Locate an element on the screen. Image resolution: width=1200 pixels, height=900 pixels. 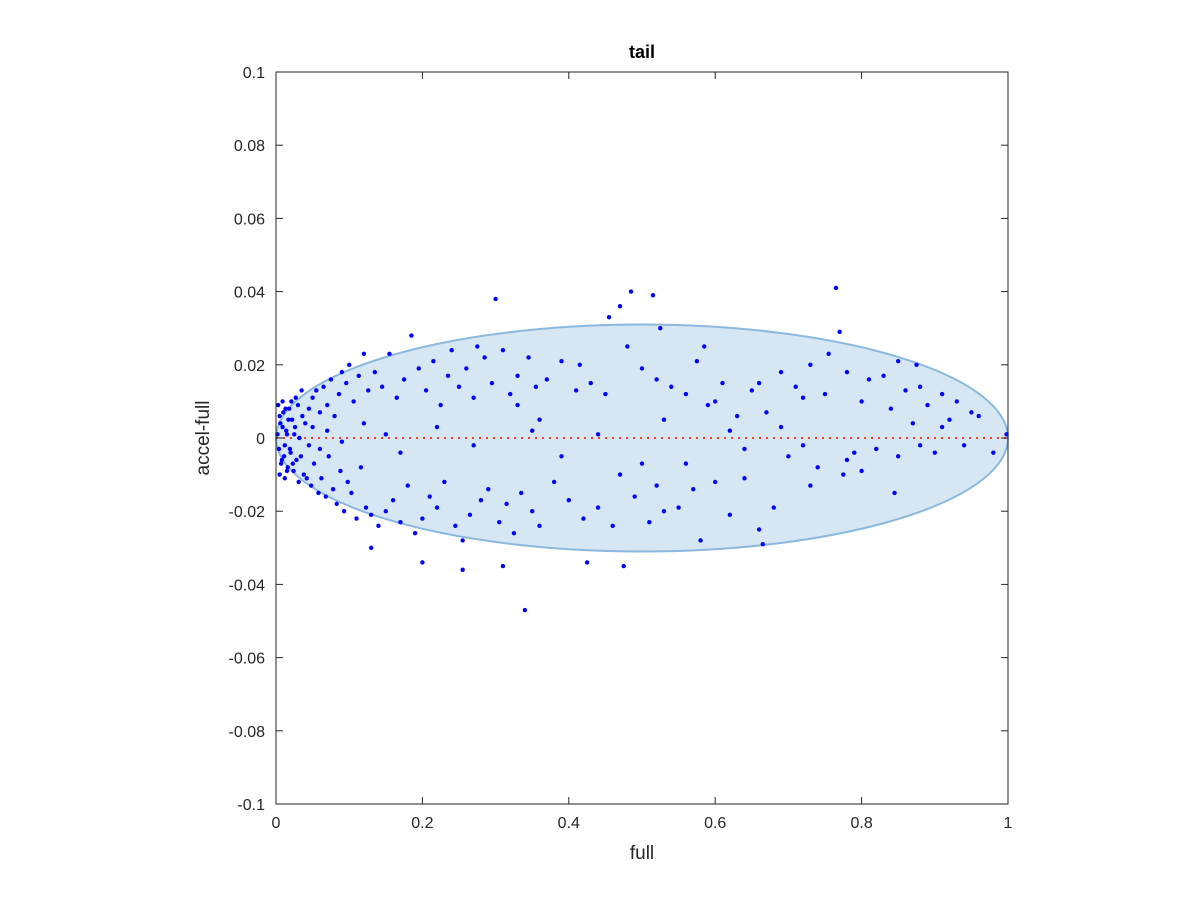
y-axis-label: accel-full is located at coordinates (203, 438).